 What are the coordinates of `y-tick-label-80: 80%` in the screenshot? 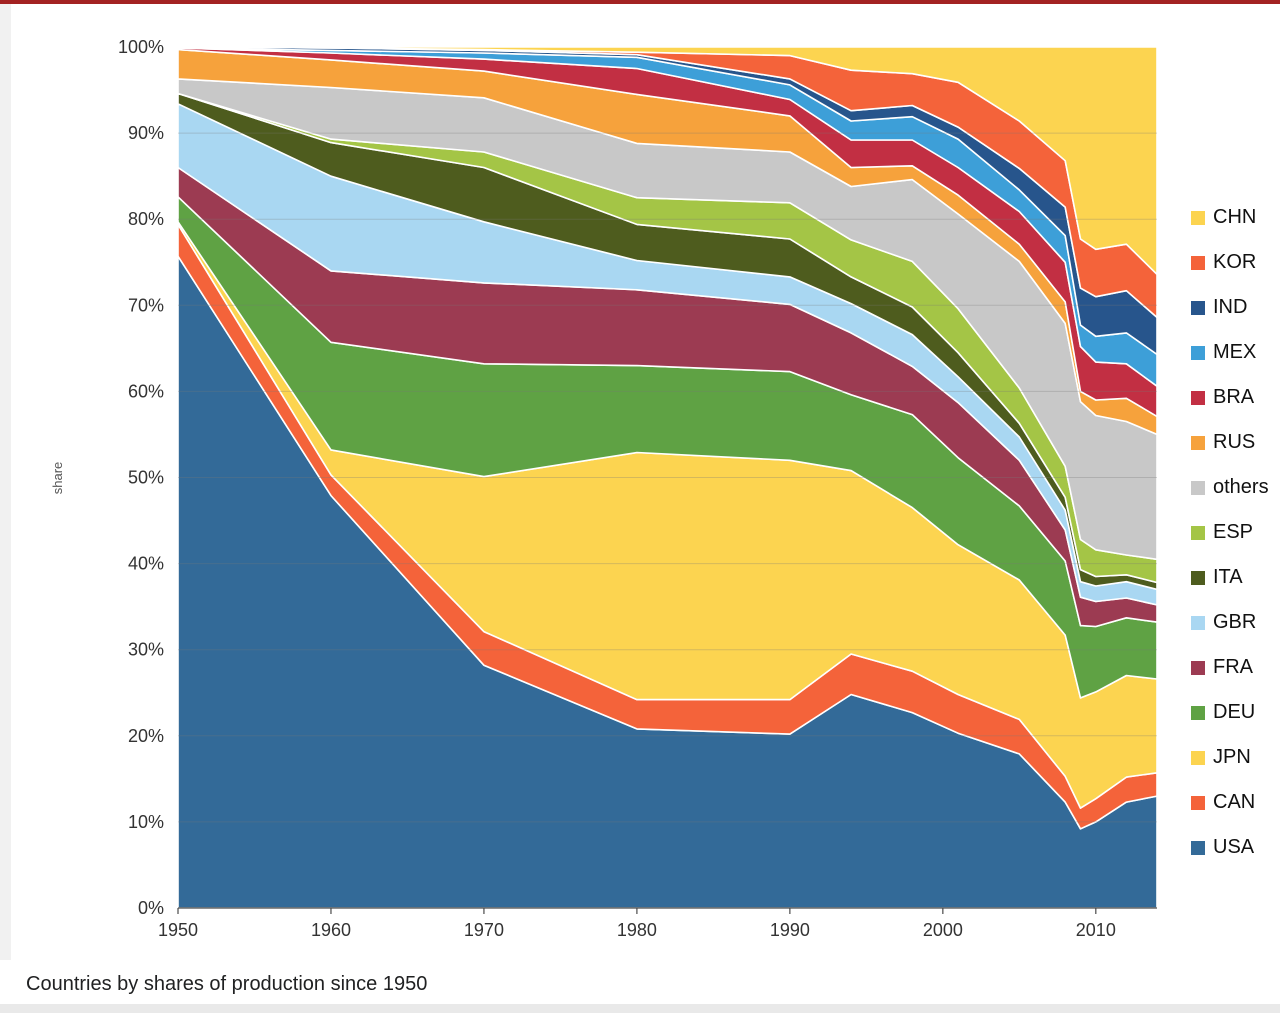 It's located at (146, 219).